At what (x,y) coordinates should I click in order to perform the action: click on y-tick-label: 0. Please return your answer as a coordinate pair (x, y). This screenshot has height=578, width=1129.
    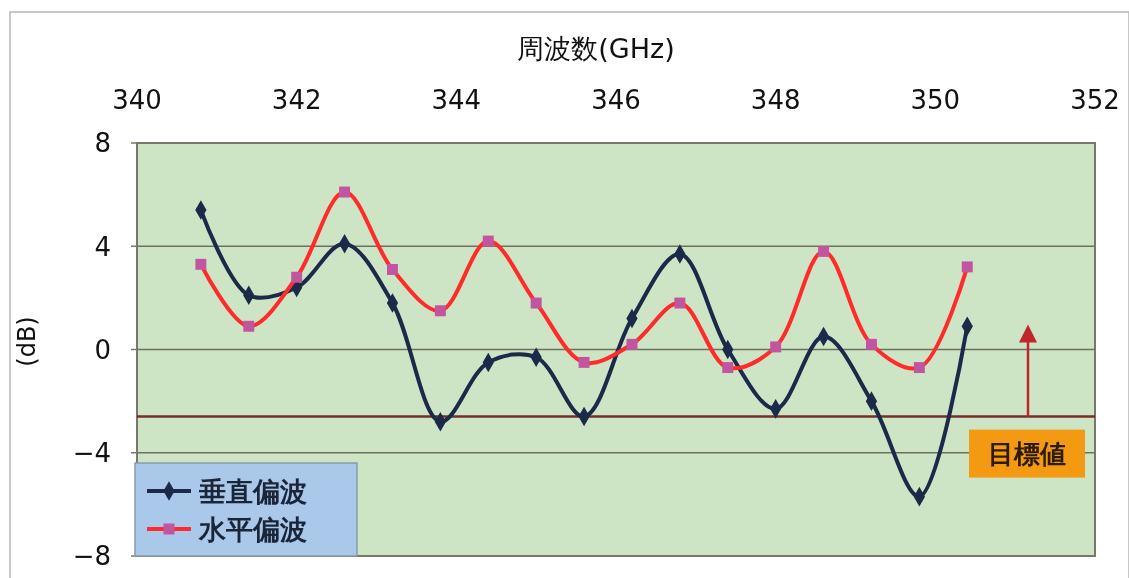
    Looking at the image, I should click on (102, 349).